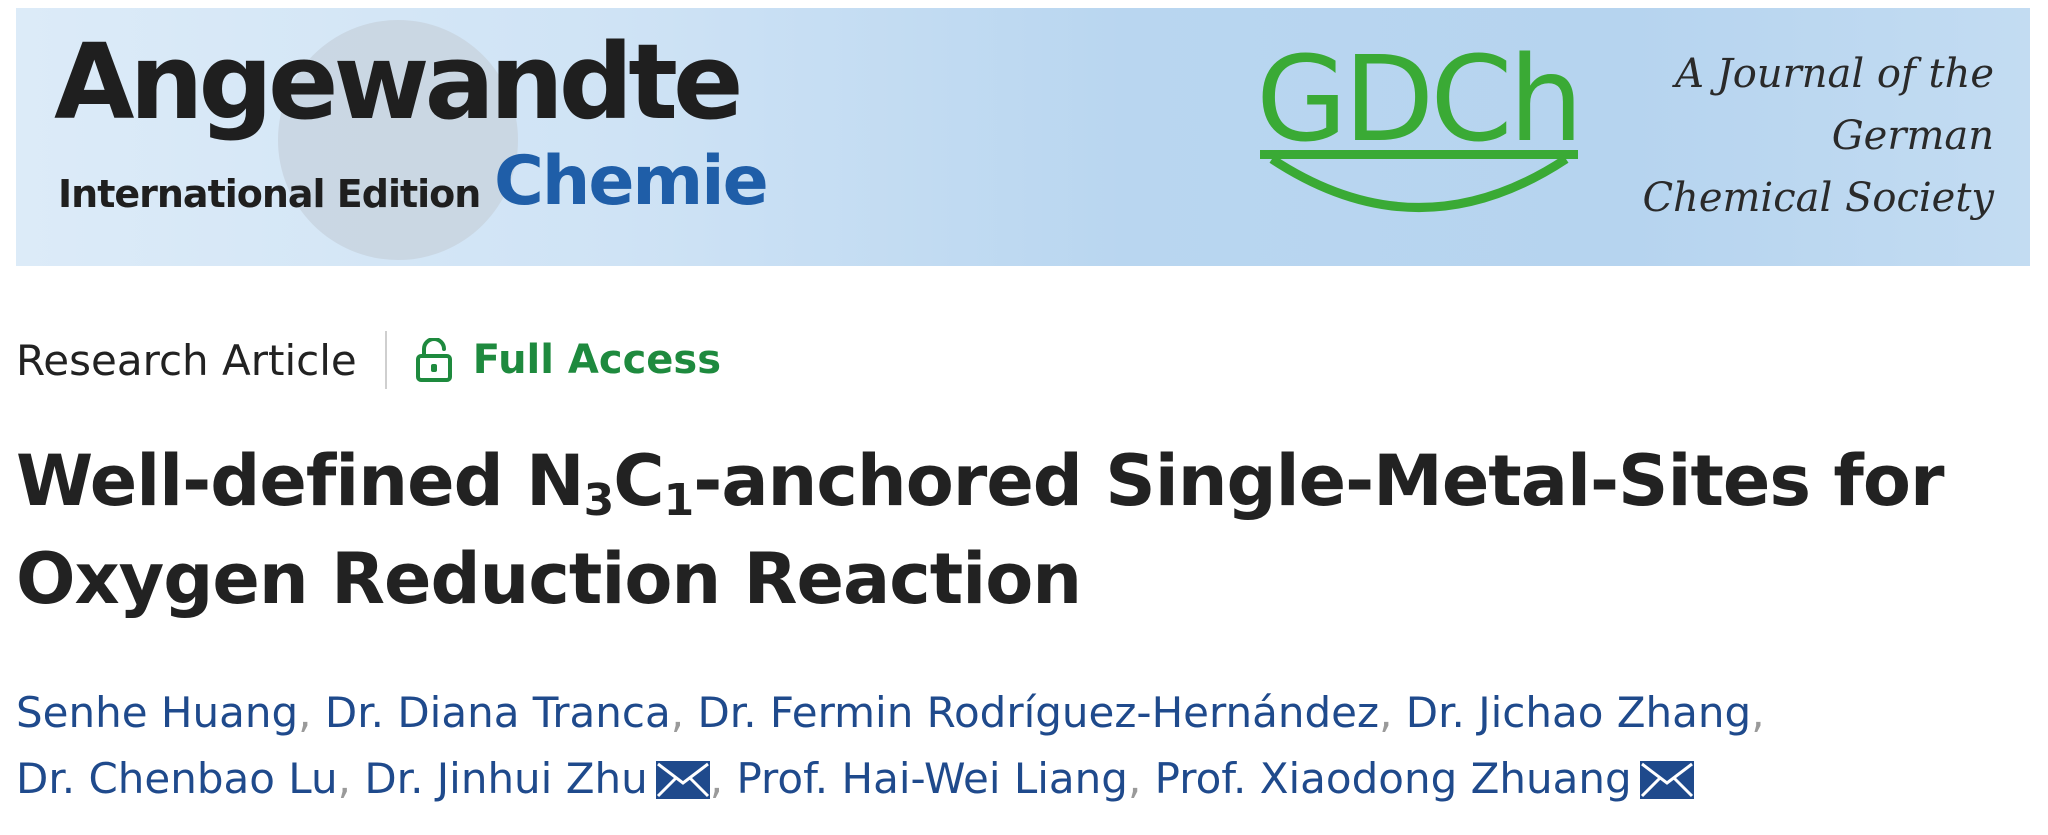  What do you see at coordinates (497, 712) in the screenshot?
I see `author-link: Dr. Diana Tranca` at bounding box center [497, 712].